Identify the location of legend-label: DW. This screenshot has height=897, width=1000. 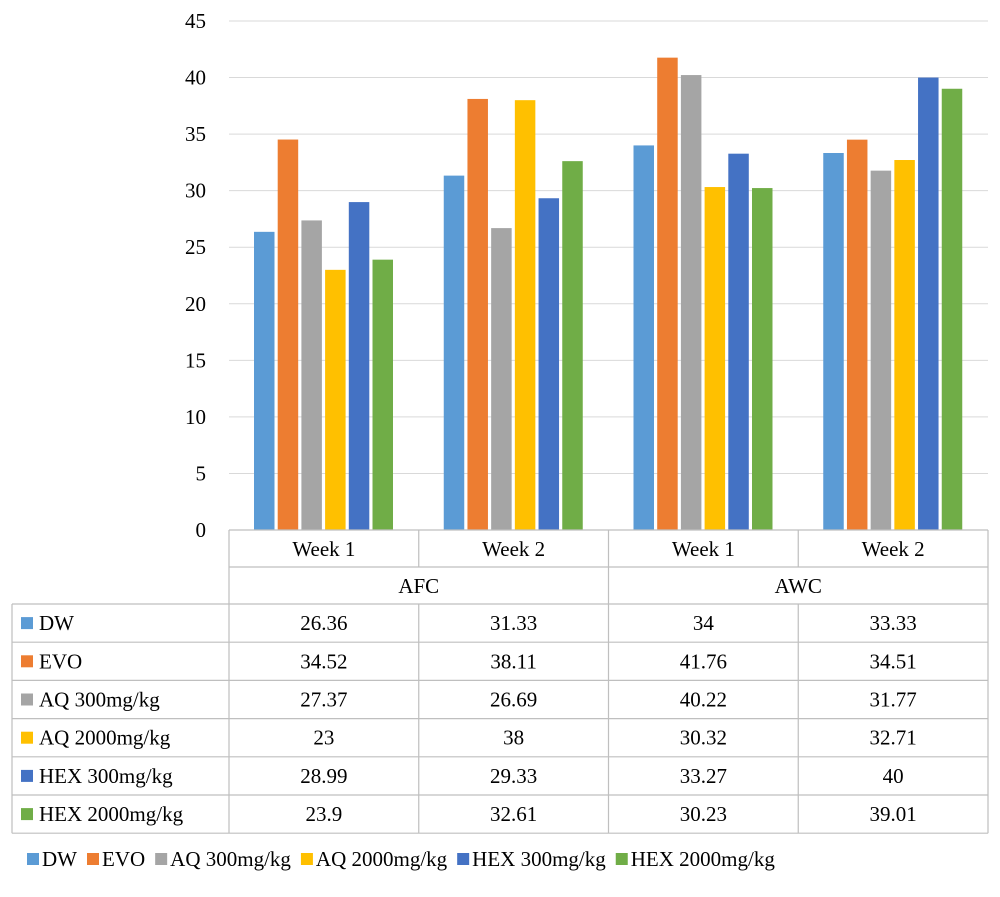
(59, 859).